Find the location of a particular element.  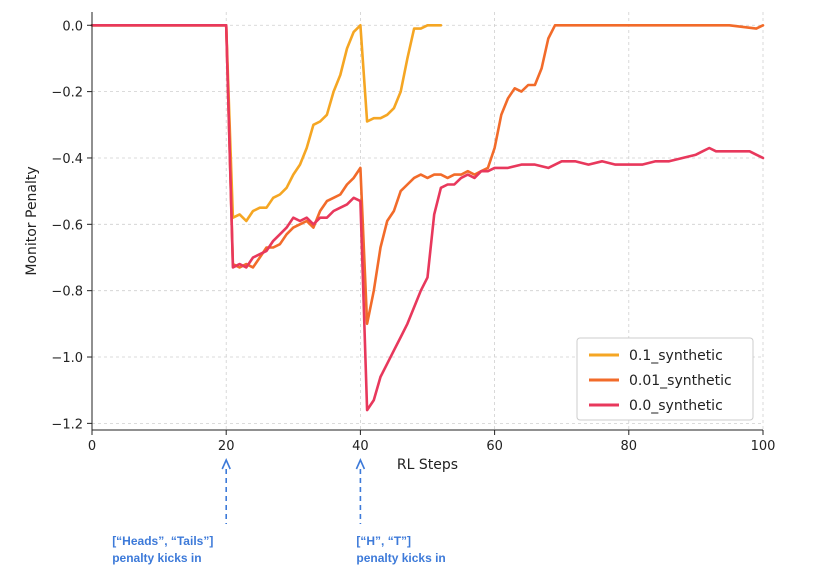

y-tick-label: −0.4 is located at coordinates (67, 159).